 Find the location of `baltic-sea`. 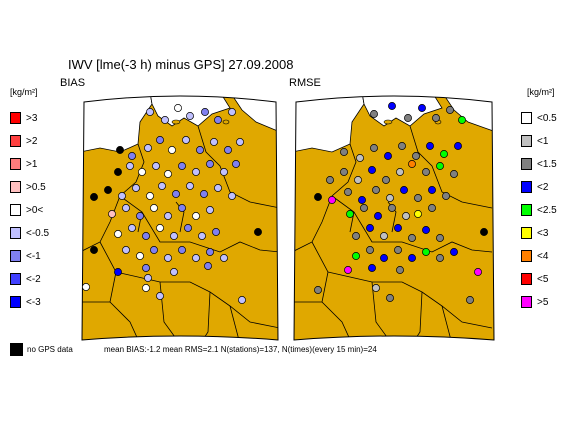

baltic-sea is located at coordinates (190, 111).